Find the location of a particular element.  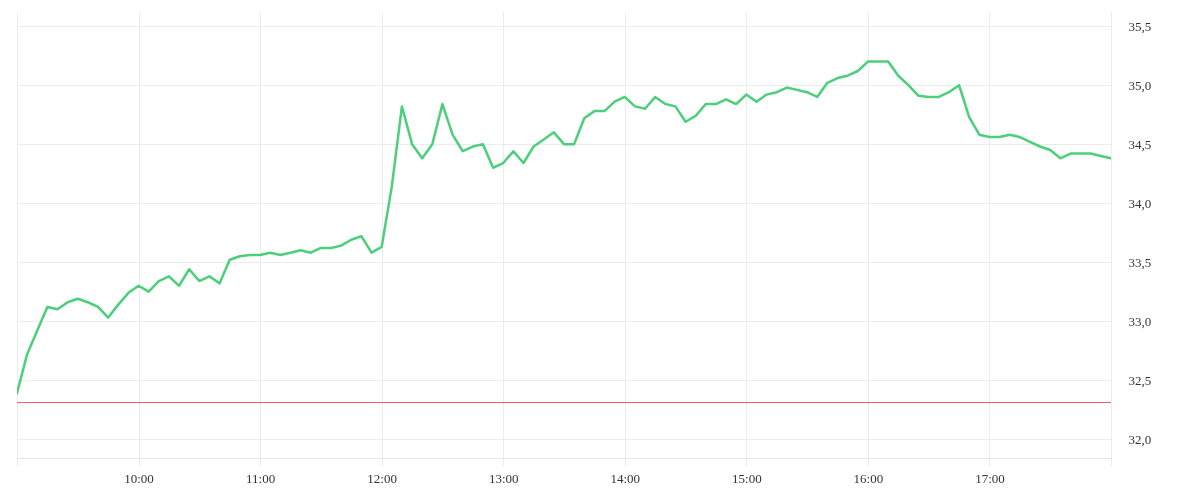

y-tick-label: 34,5 is located at coordinates (1140, 144).